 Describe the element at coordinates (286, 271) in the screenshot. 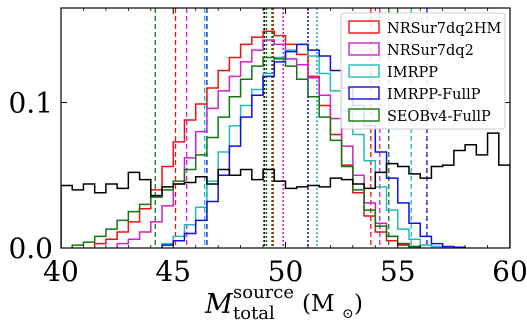

I see `x-tick-label: 50` at that location.